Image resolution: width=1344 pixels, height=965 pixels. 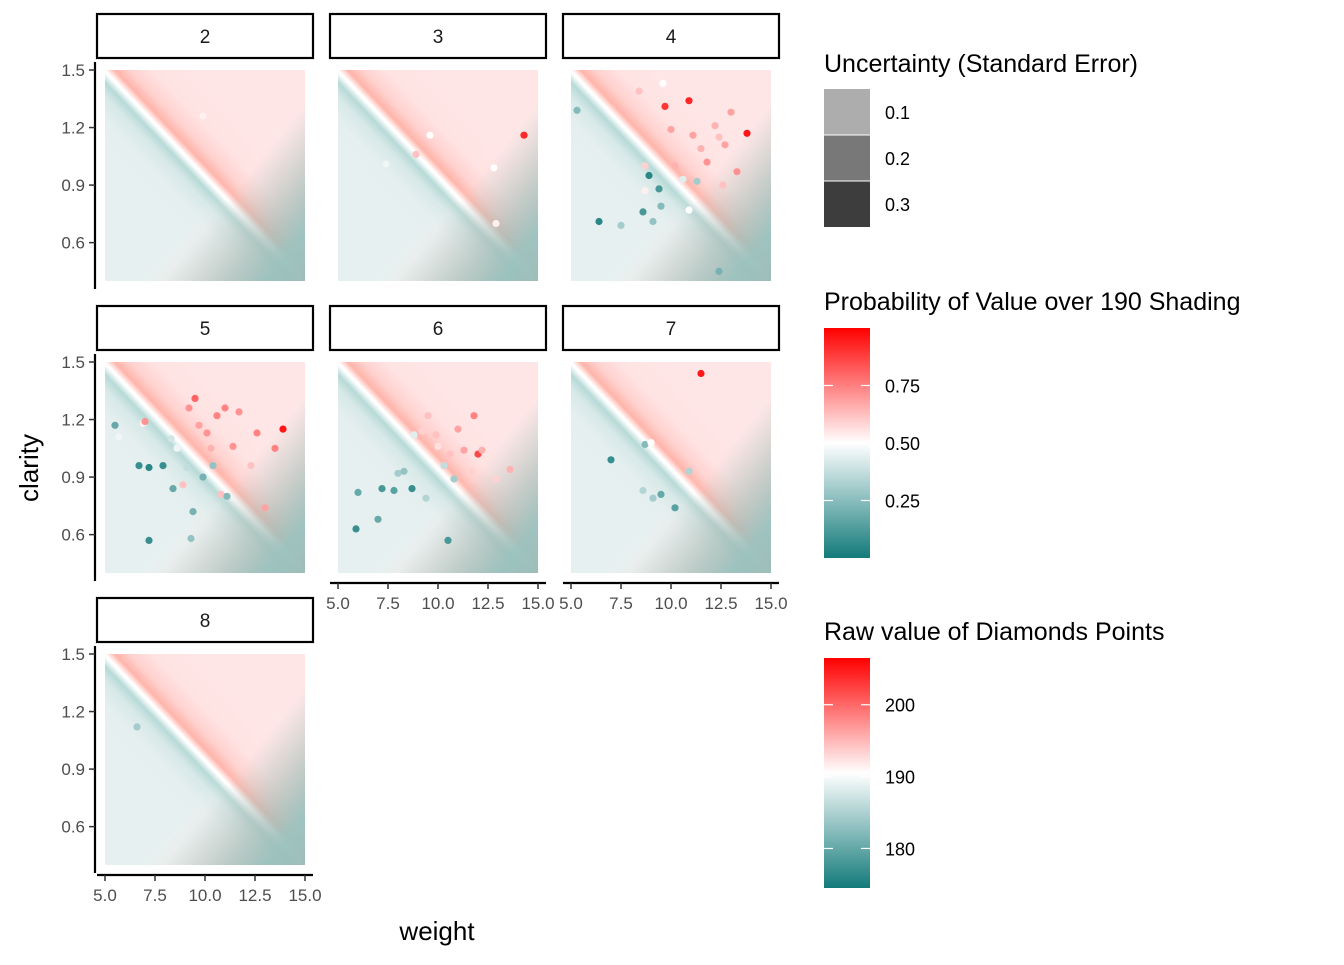 What do you see at coordinates (897, 205) in the screenshot?
I see `legend-label: 0.3` at bounding box center [897, 205].